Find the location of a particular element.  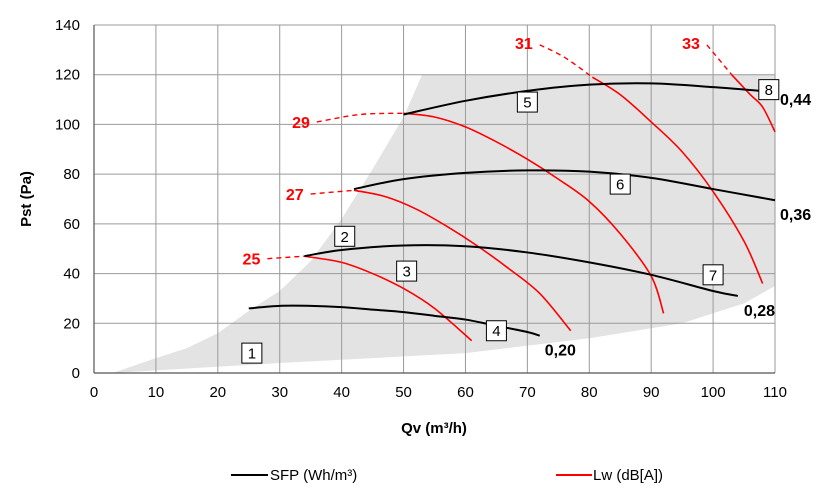

legend-lw-label: Lw (dB[A]) is located at coordinates (628, 475).